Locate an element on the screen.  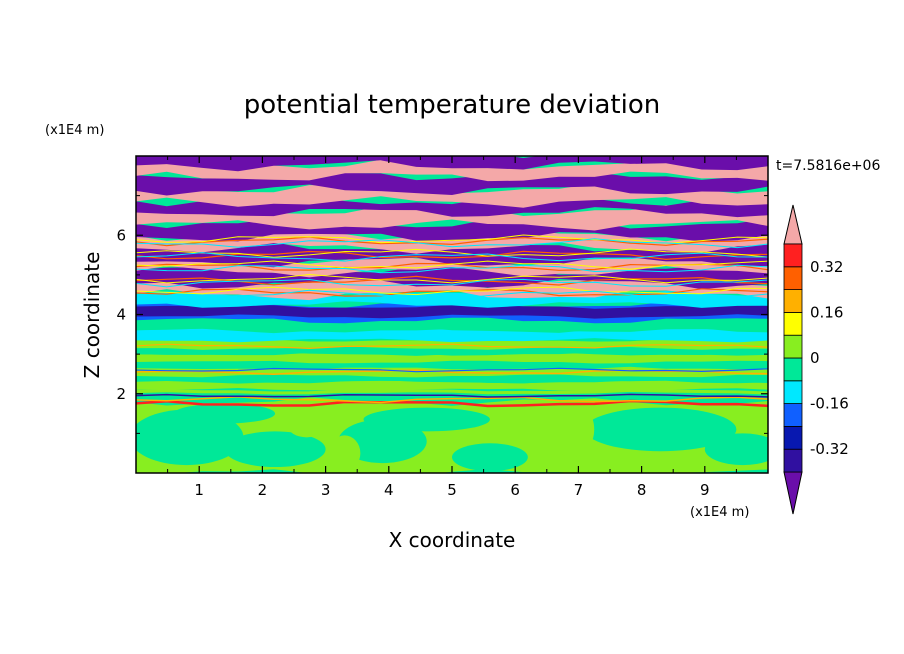
x-tick-label: 5 is located at coordinates (452, 490).